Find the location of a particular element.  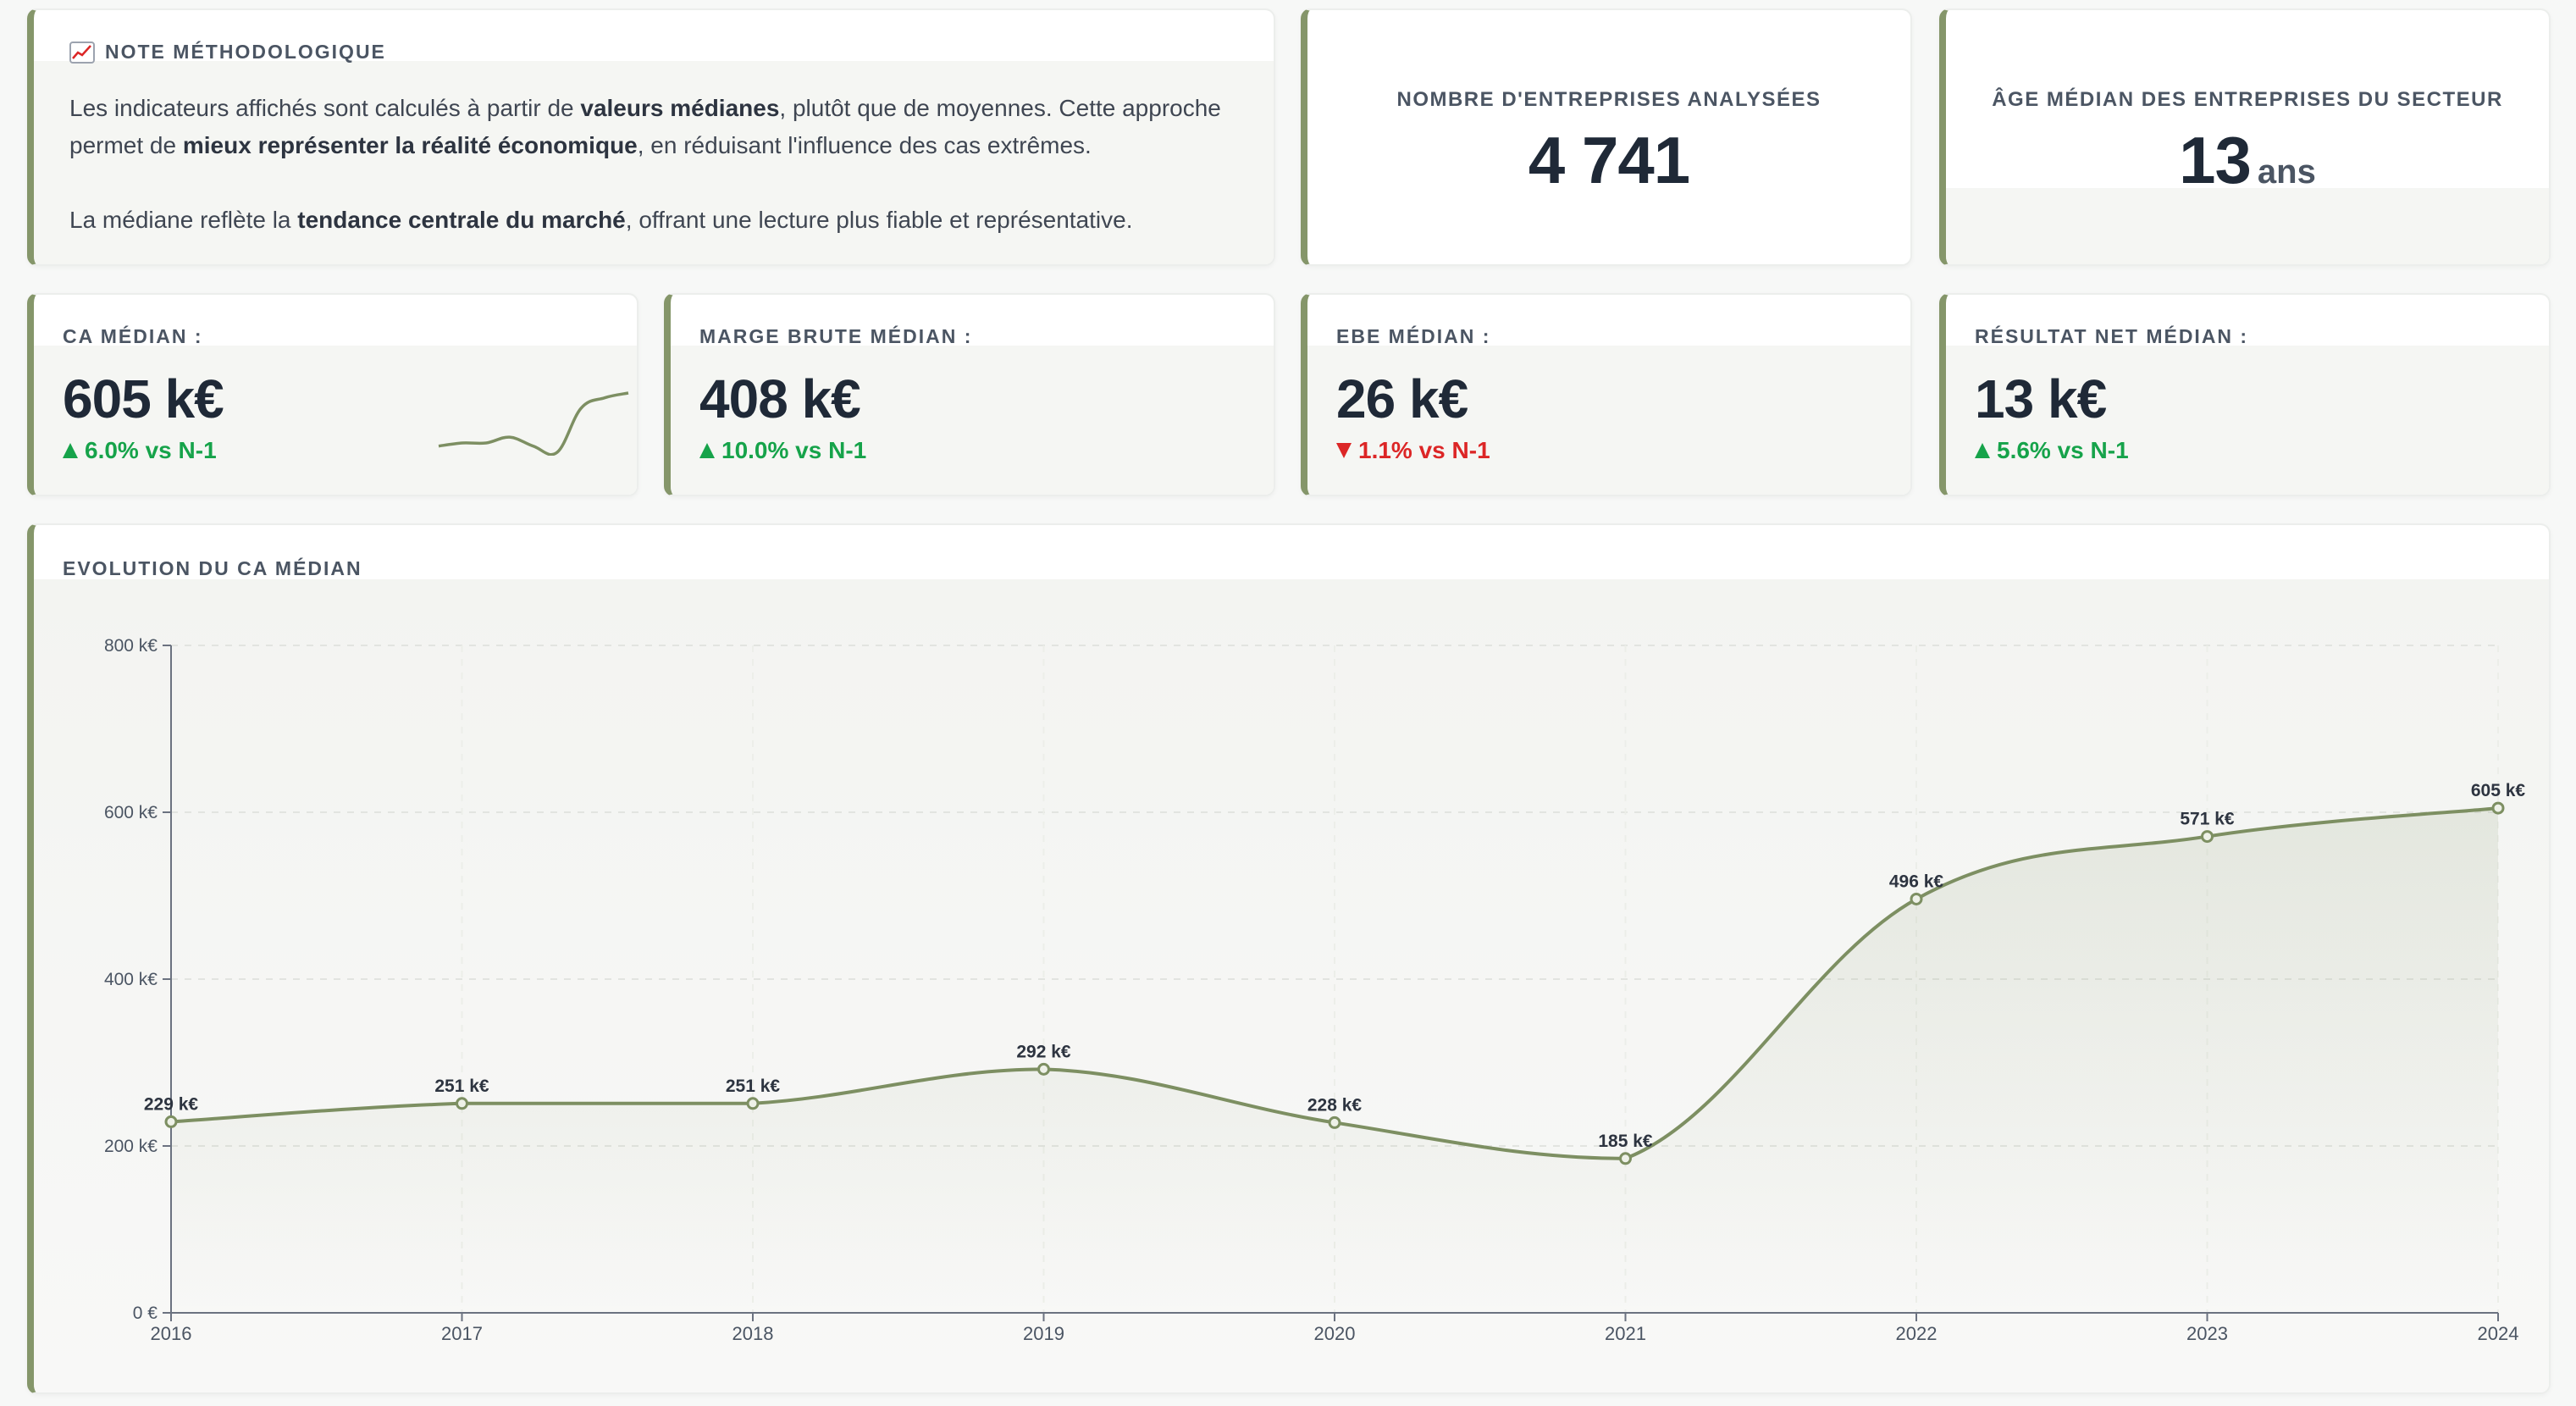

kpi-delta: 5.6% vs N-1 is located at coordinates (2052, 450).